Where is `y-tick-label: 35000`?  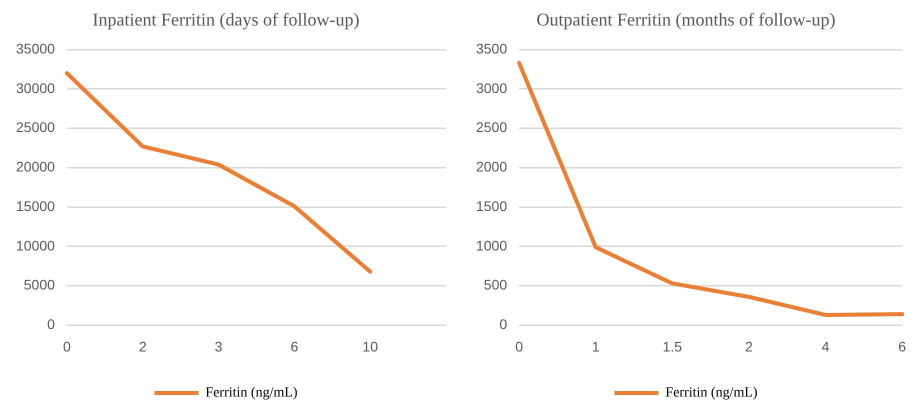 y-tick-label: 35000 is located at coordinates (36, 48).